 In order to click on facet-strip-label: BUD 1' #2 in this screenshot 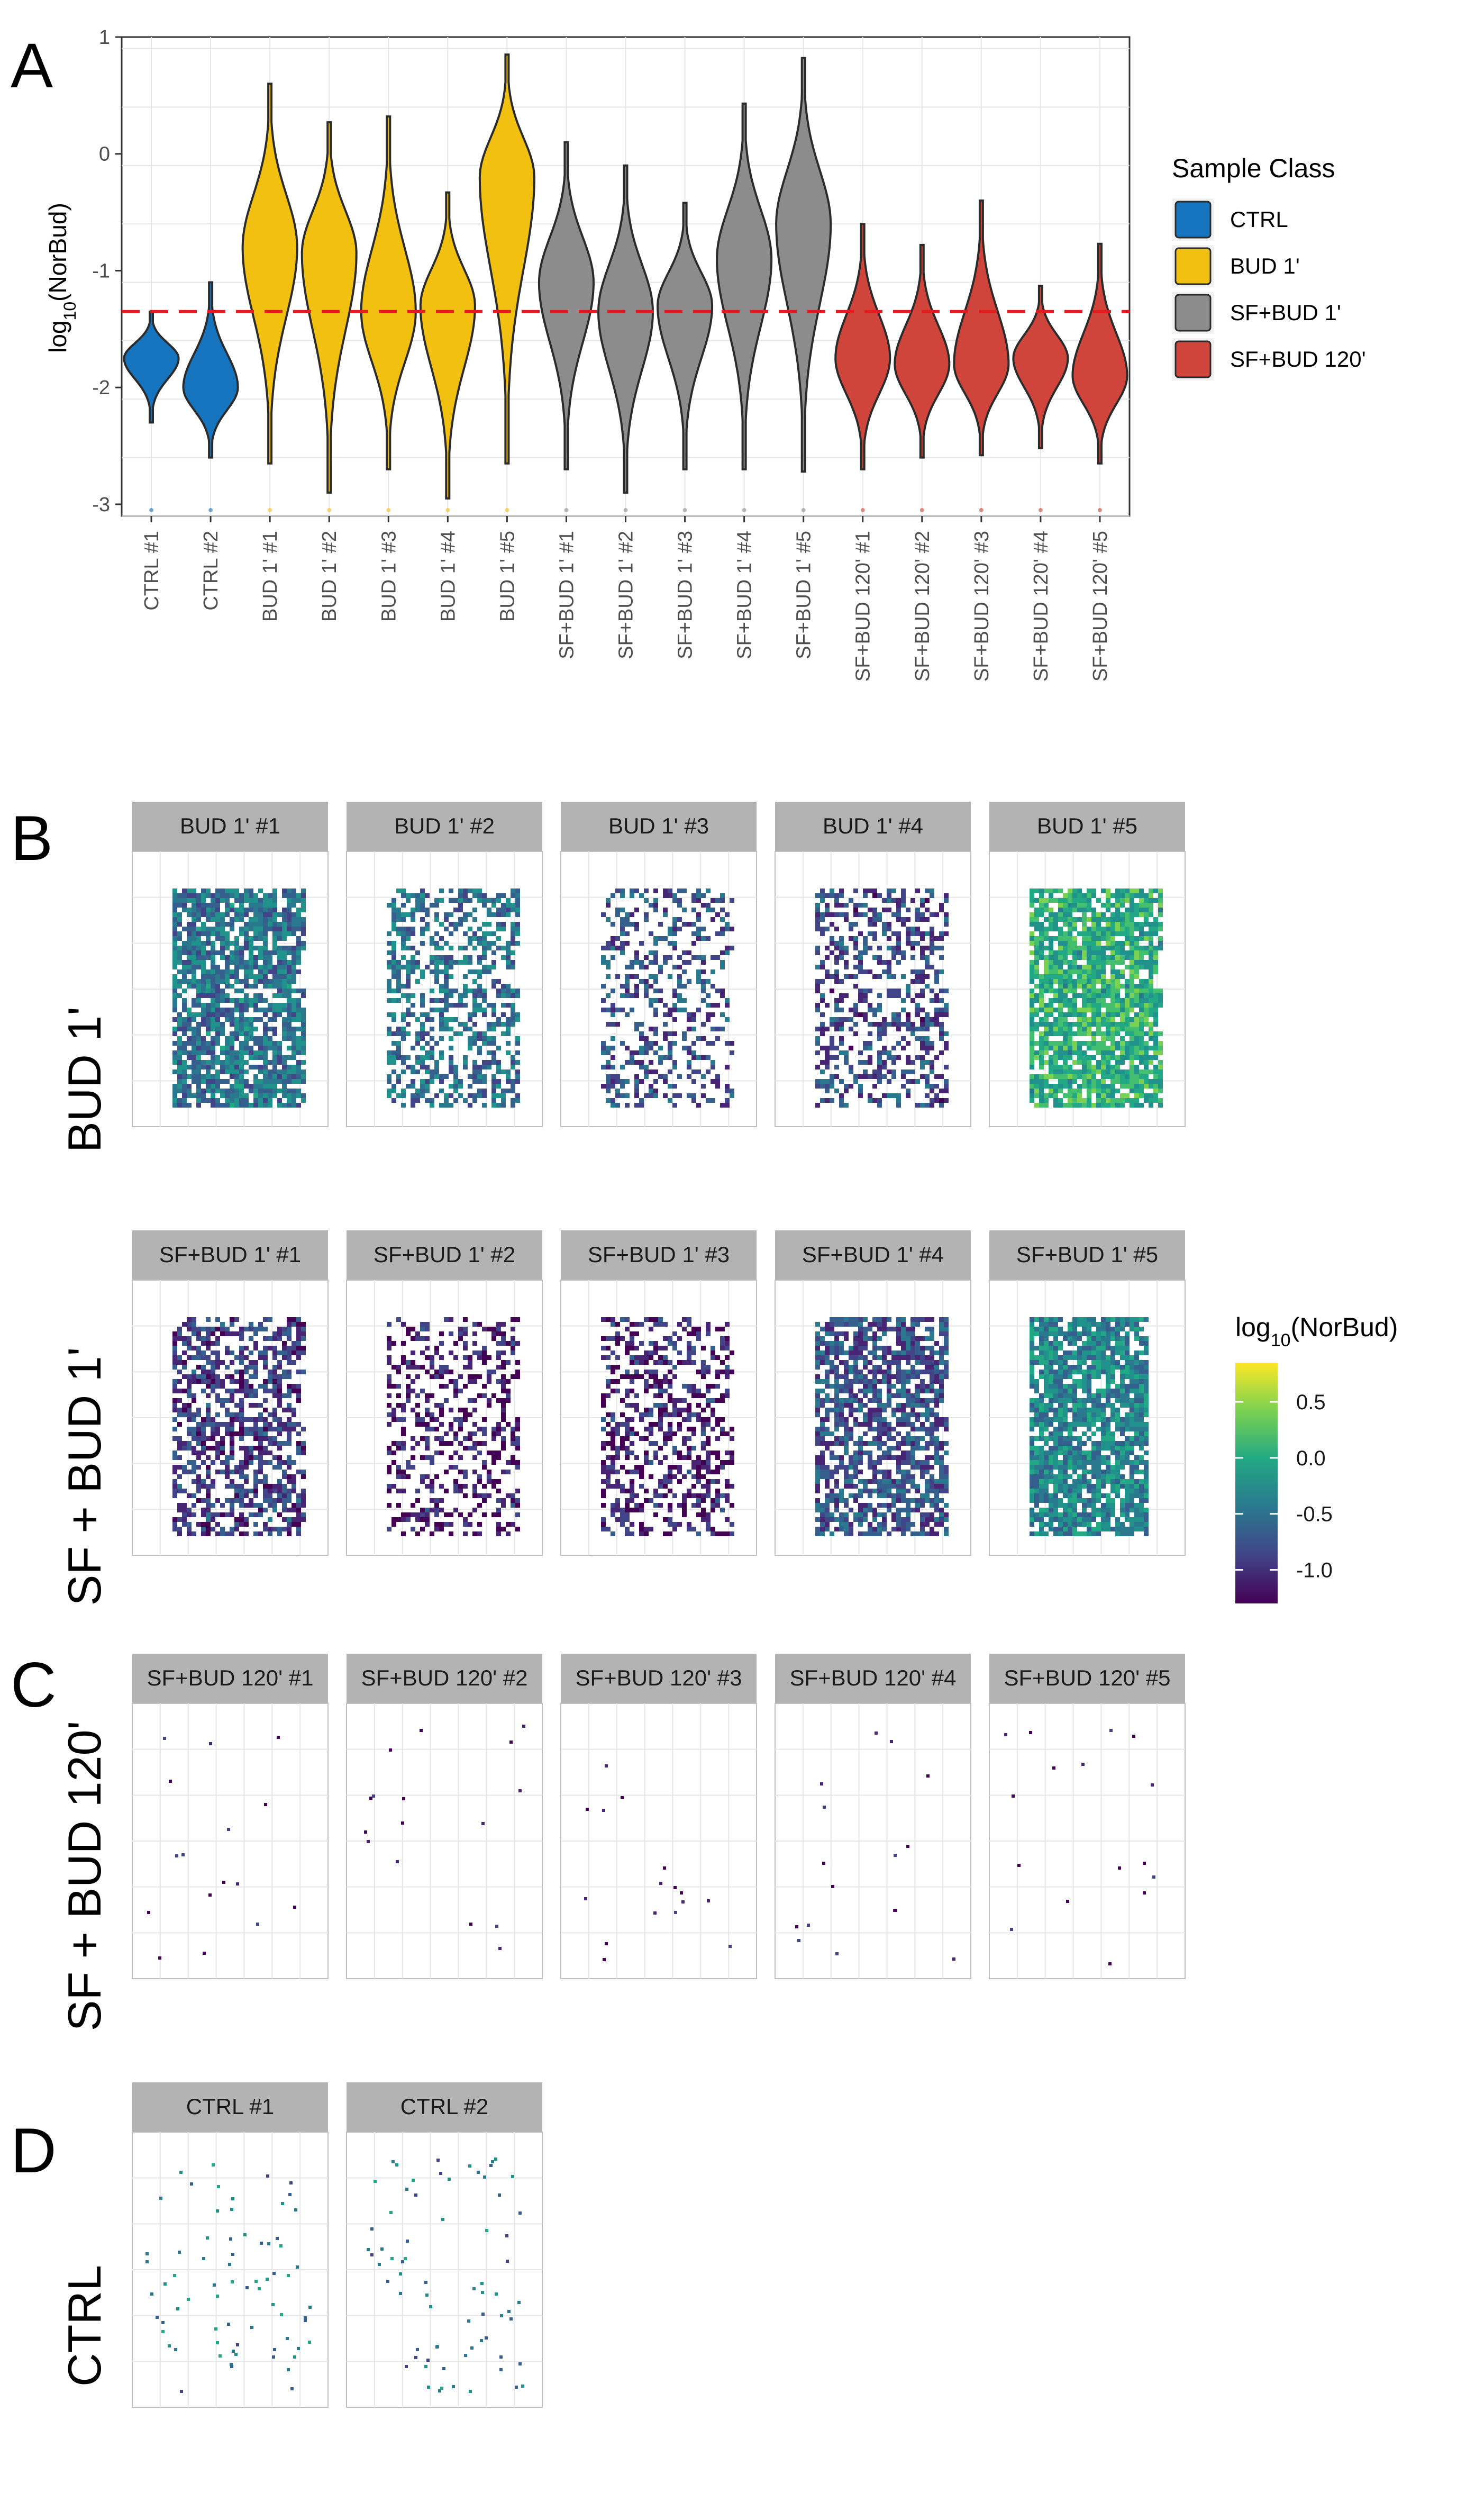, I will do `click(444, 826)`.